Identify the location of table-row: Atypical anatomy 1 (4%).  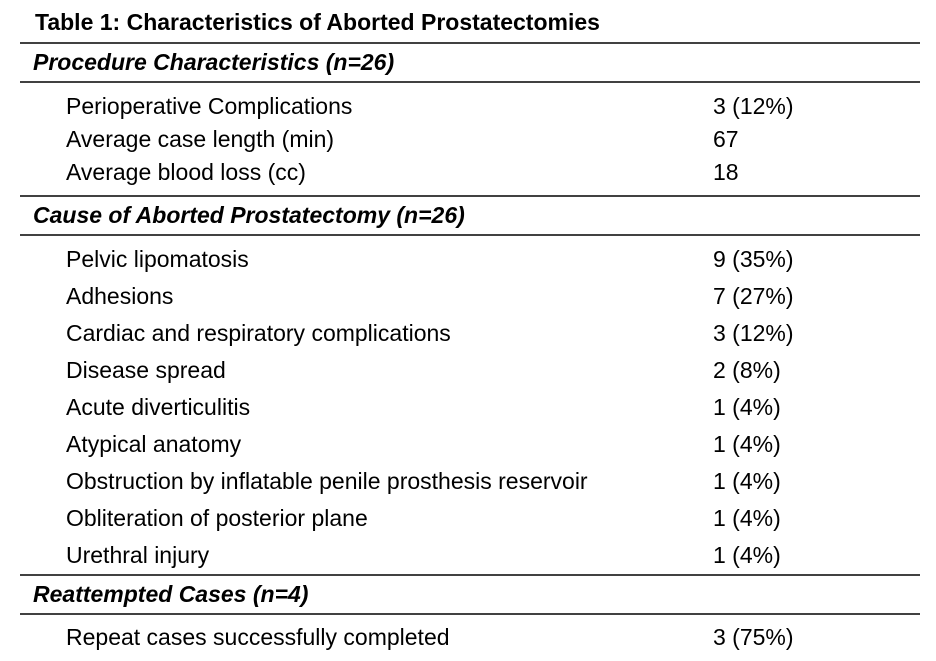
(470, 444).